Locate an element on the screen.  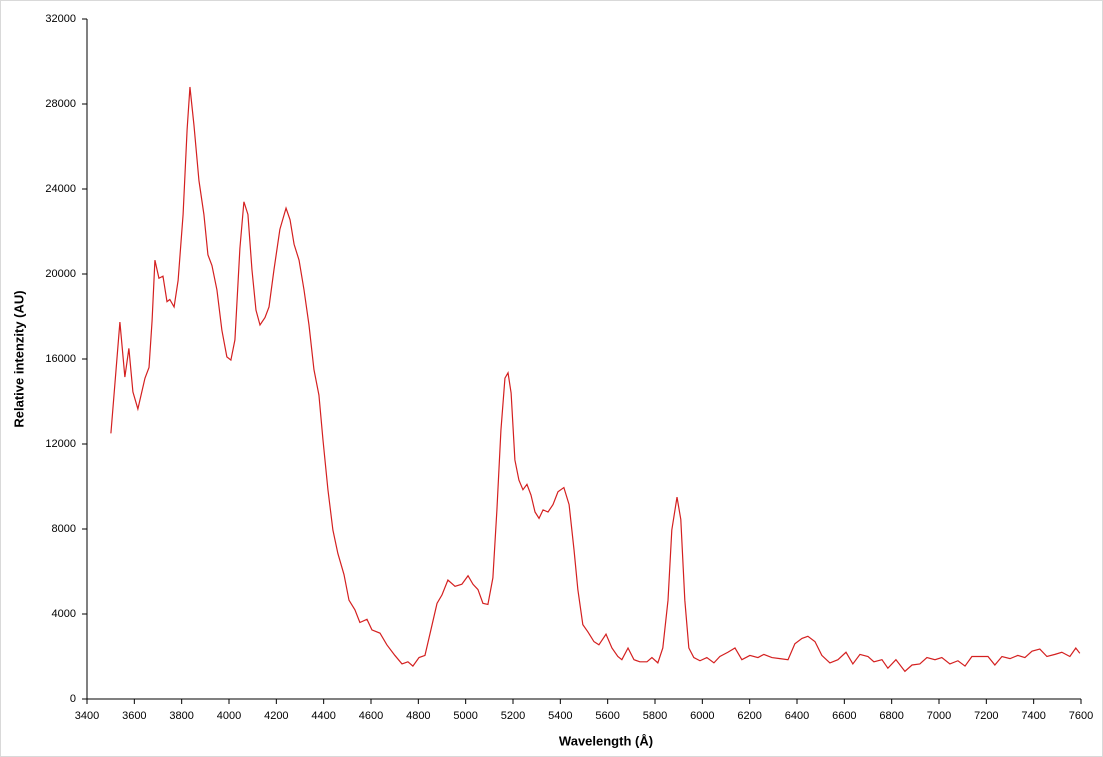
x-axis-label: Wavelength (Å) is located at coordinates (606, 740).